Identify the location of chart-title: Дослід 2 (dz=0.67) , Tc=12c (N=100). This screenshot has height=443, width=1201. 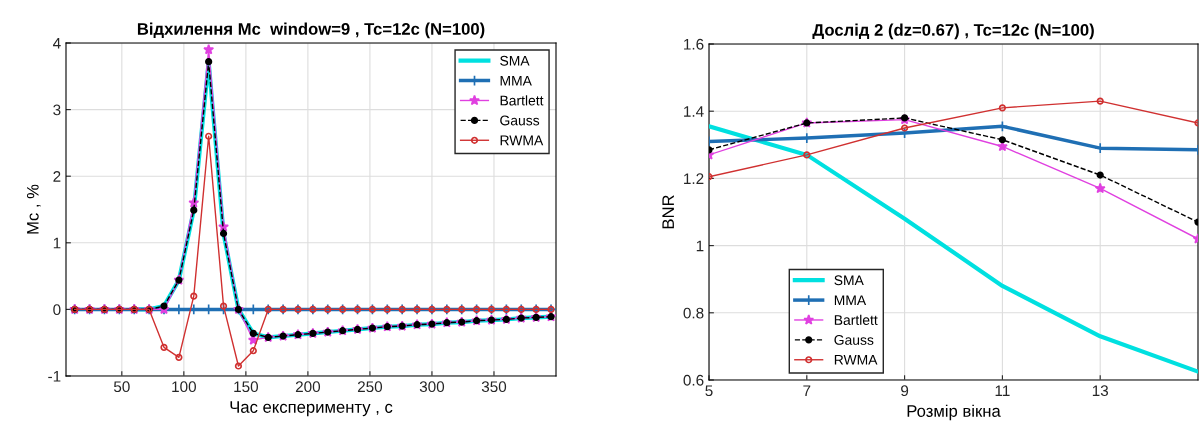
(953, 31).